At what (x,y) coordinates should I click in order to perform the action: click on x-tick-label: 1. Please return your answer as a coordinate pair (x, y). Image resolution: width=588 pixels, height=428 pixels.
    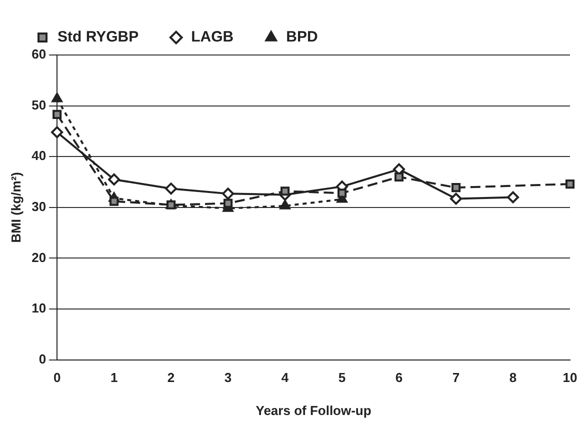
    Looking at the image, I should click on (114, 378).